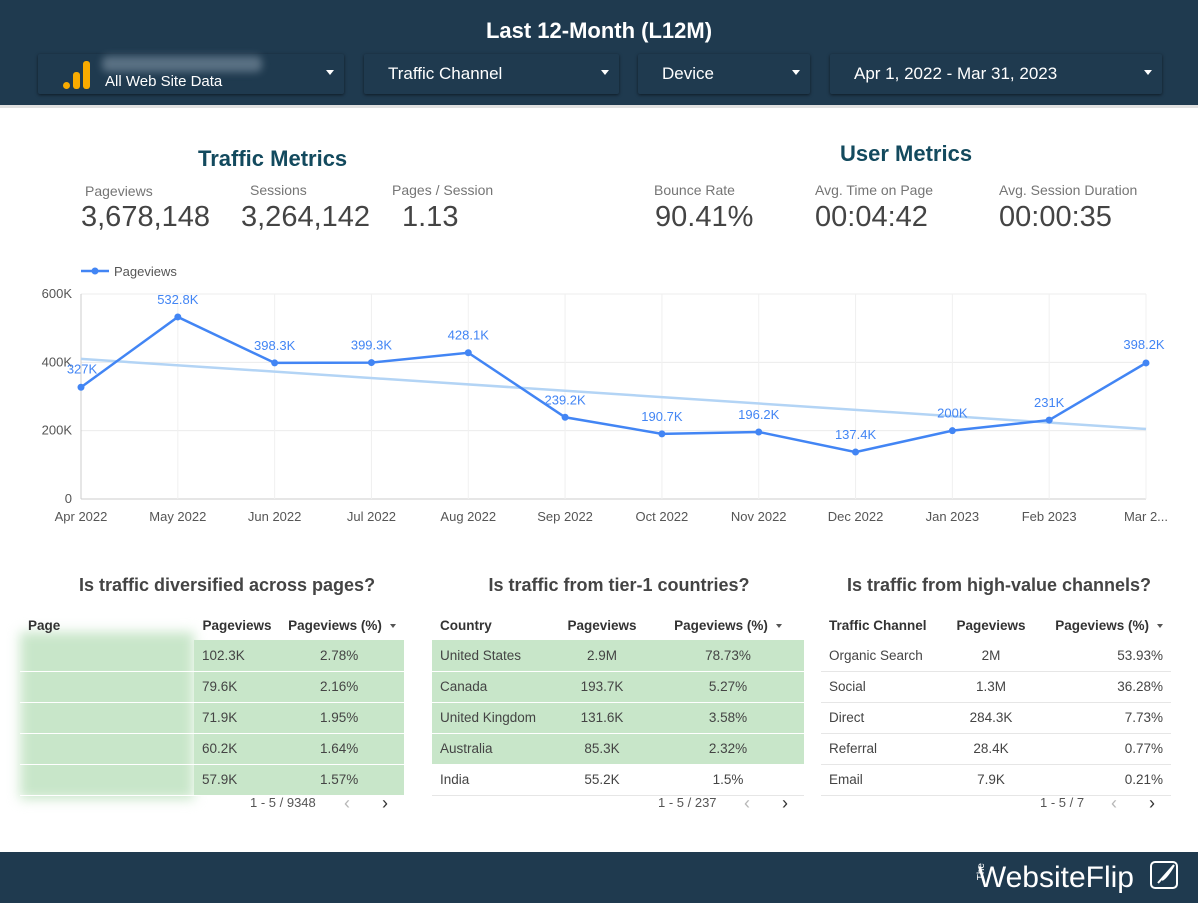  I want to click on y-tick-label: 200K, so click(57, 430).